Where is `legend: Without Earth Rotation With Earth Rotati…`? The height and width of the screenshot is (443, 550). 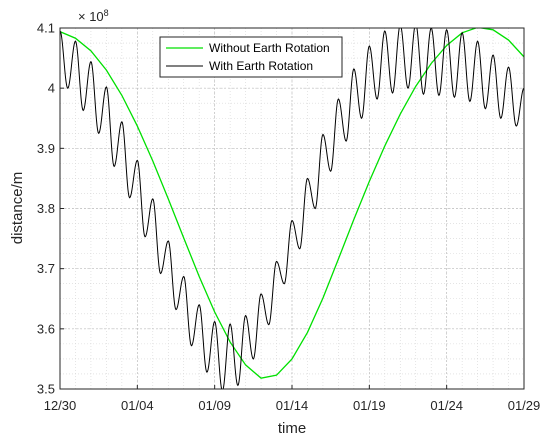
legend: Without Earth Rotation With Earth Rotati… is located at coordinates (251, 57).